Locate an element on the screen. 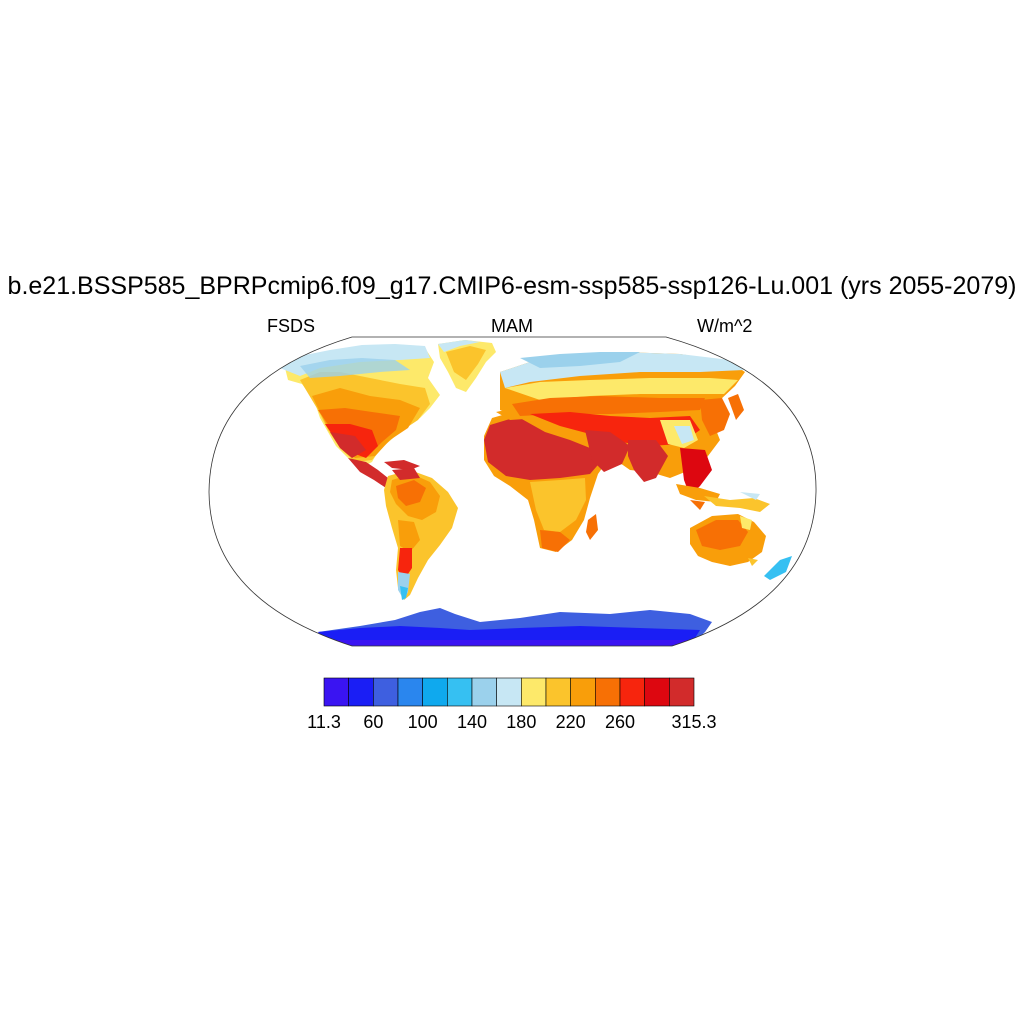 The image size is (1024, 1024). australia-region is located at coordinates (741, 547).